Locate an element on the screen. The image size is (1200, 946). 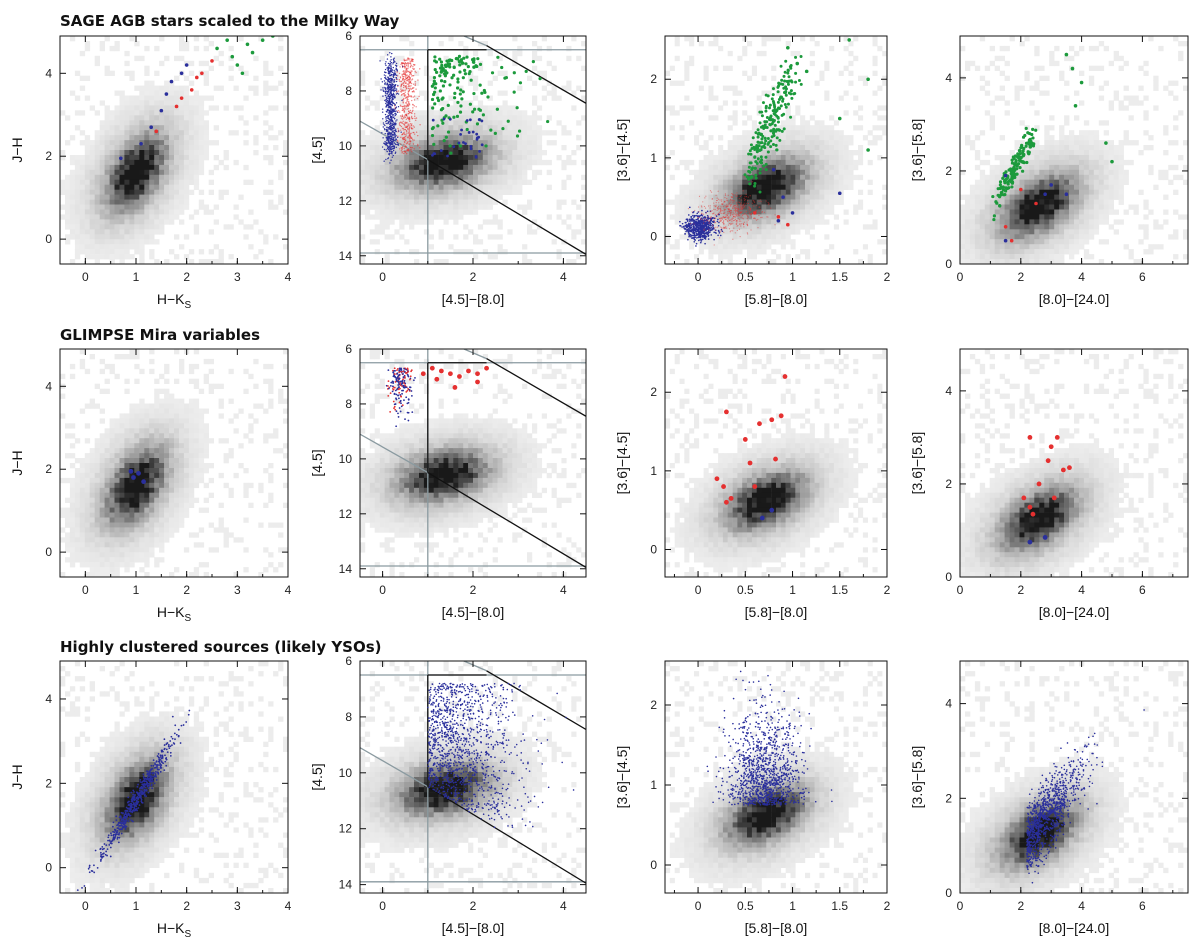
x-tick-label: 1.5 is located at coordinates (839, 590).